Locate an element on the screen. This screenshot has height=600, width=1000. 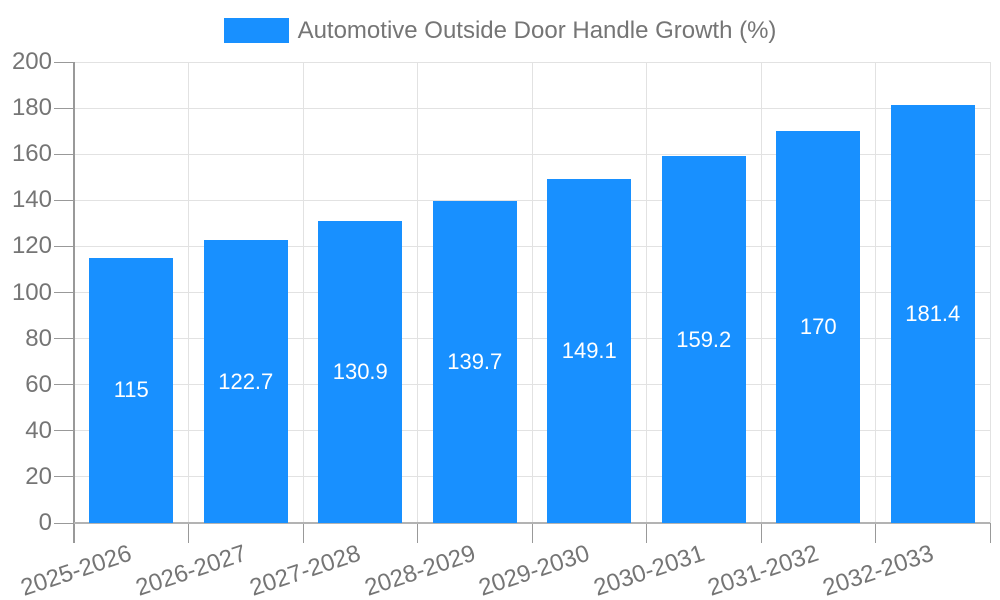
y-axis-line is located at coordinates (74, 302).